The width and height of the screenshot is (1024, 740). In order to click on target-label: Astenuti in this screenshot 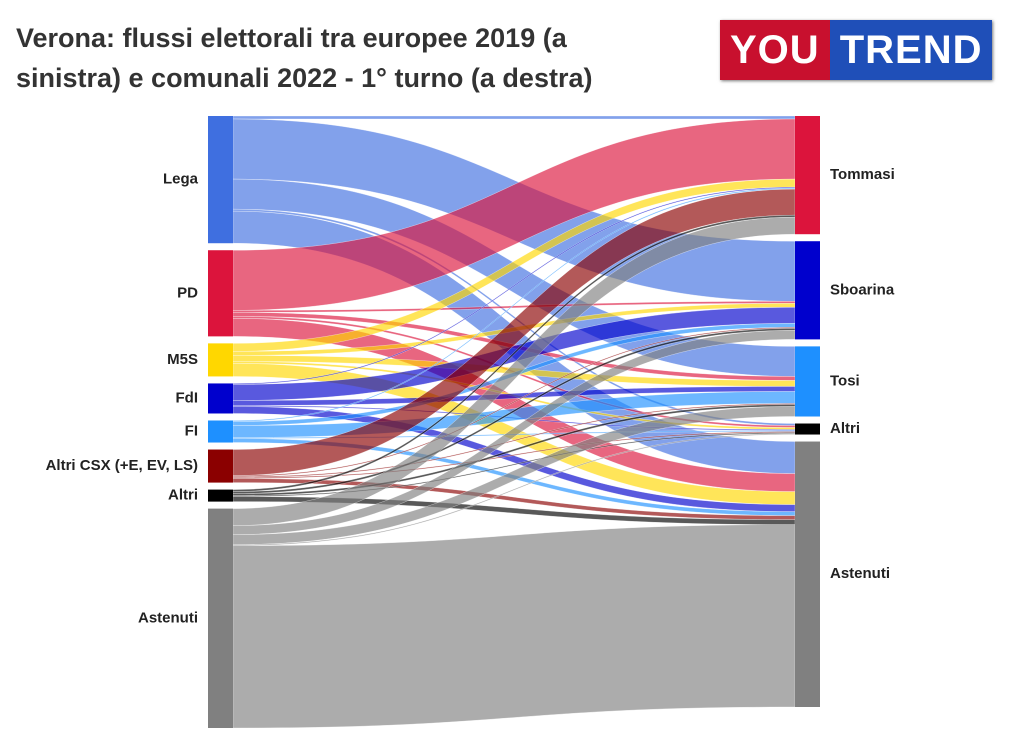, I will do `click(860, 573)`.